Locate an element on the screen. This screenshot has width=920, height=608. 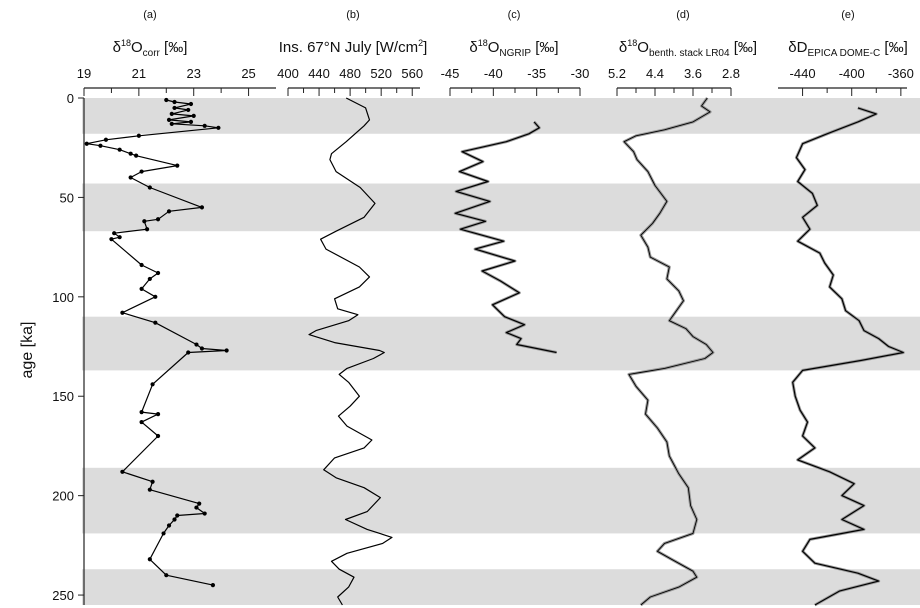
panel-title: Ins. 67°N July [W/cm2] is located at coordinates (353, 47).